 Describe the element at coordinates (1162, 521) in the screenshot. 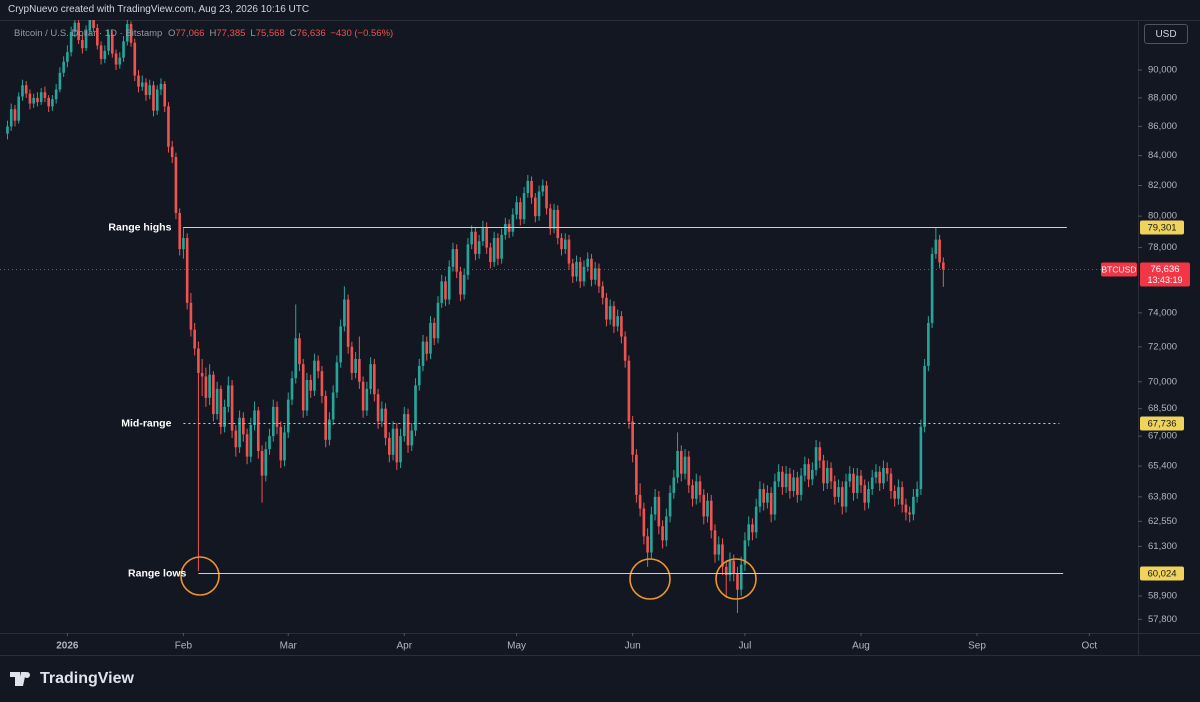

I see `y-tick-label: 62,550` at that location.